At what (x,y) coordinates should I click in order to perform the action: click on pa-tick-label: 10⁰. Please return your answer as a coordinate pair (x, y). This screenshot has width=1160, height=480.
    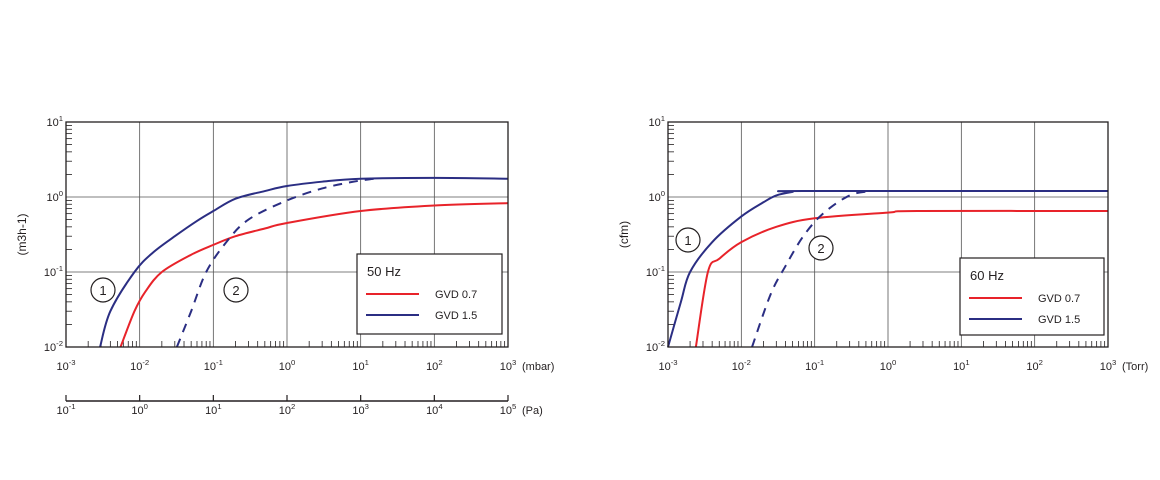
    Looking at the image, I should click on (139, 409).